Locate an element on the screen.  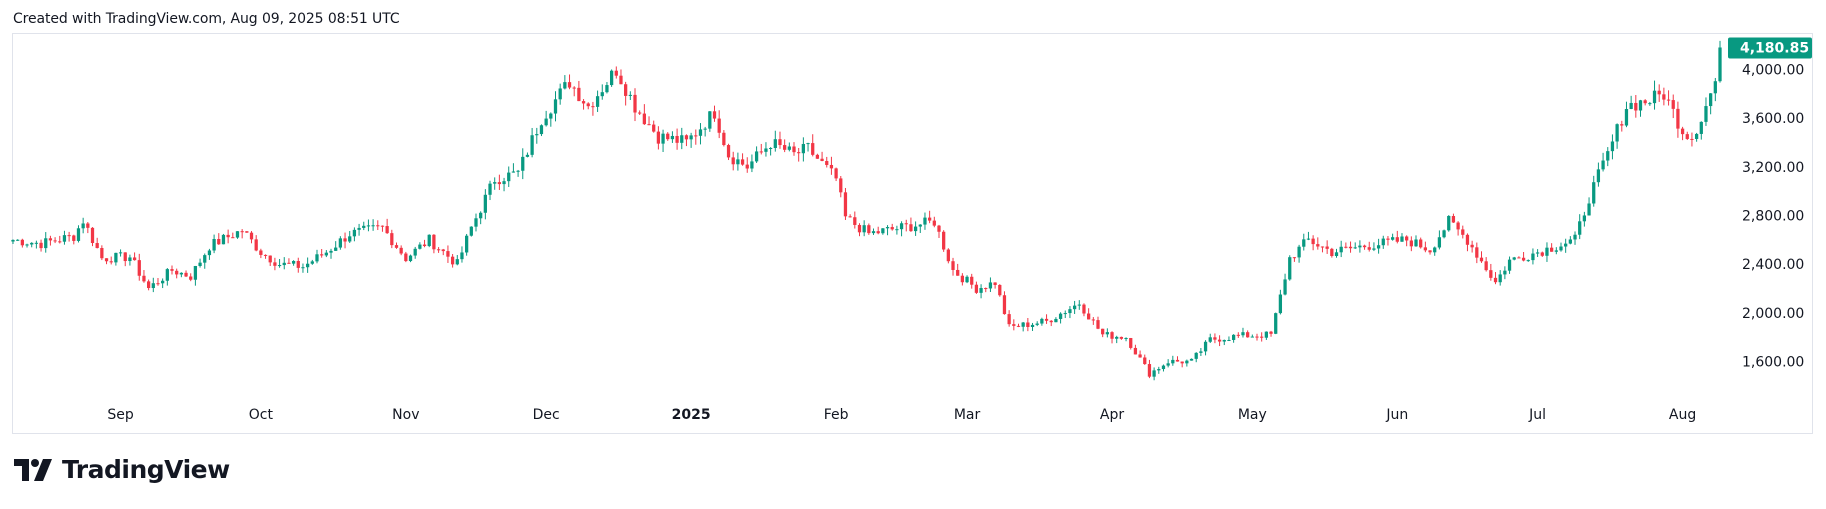
last-price-badge is located at coordinates (1770, 48).